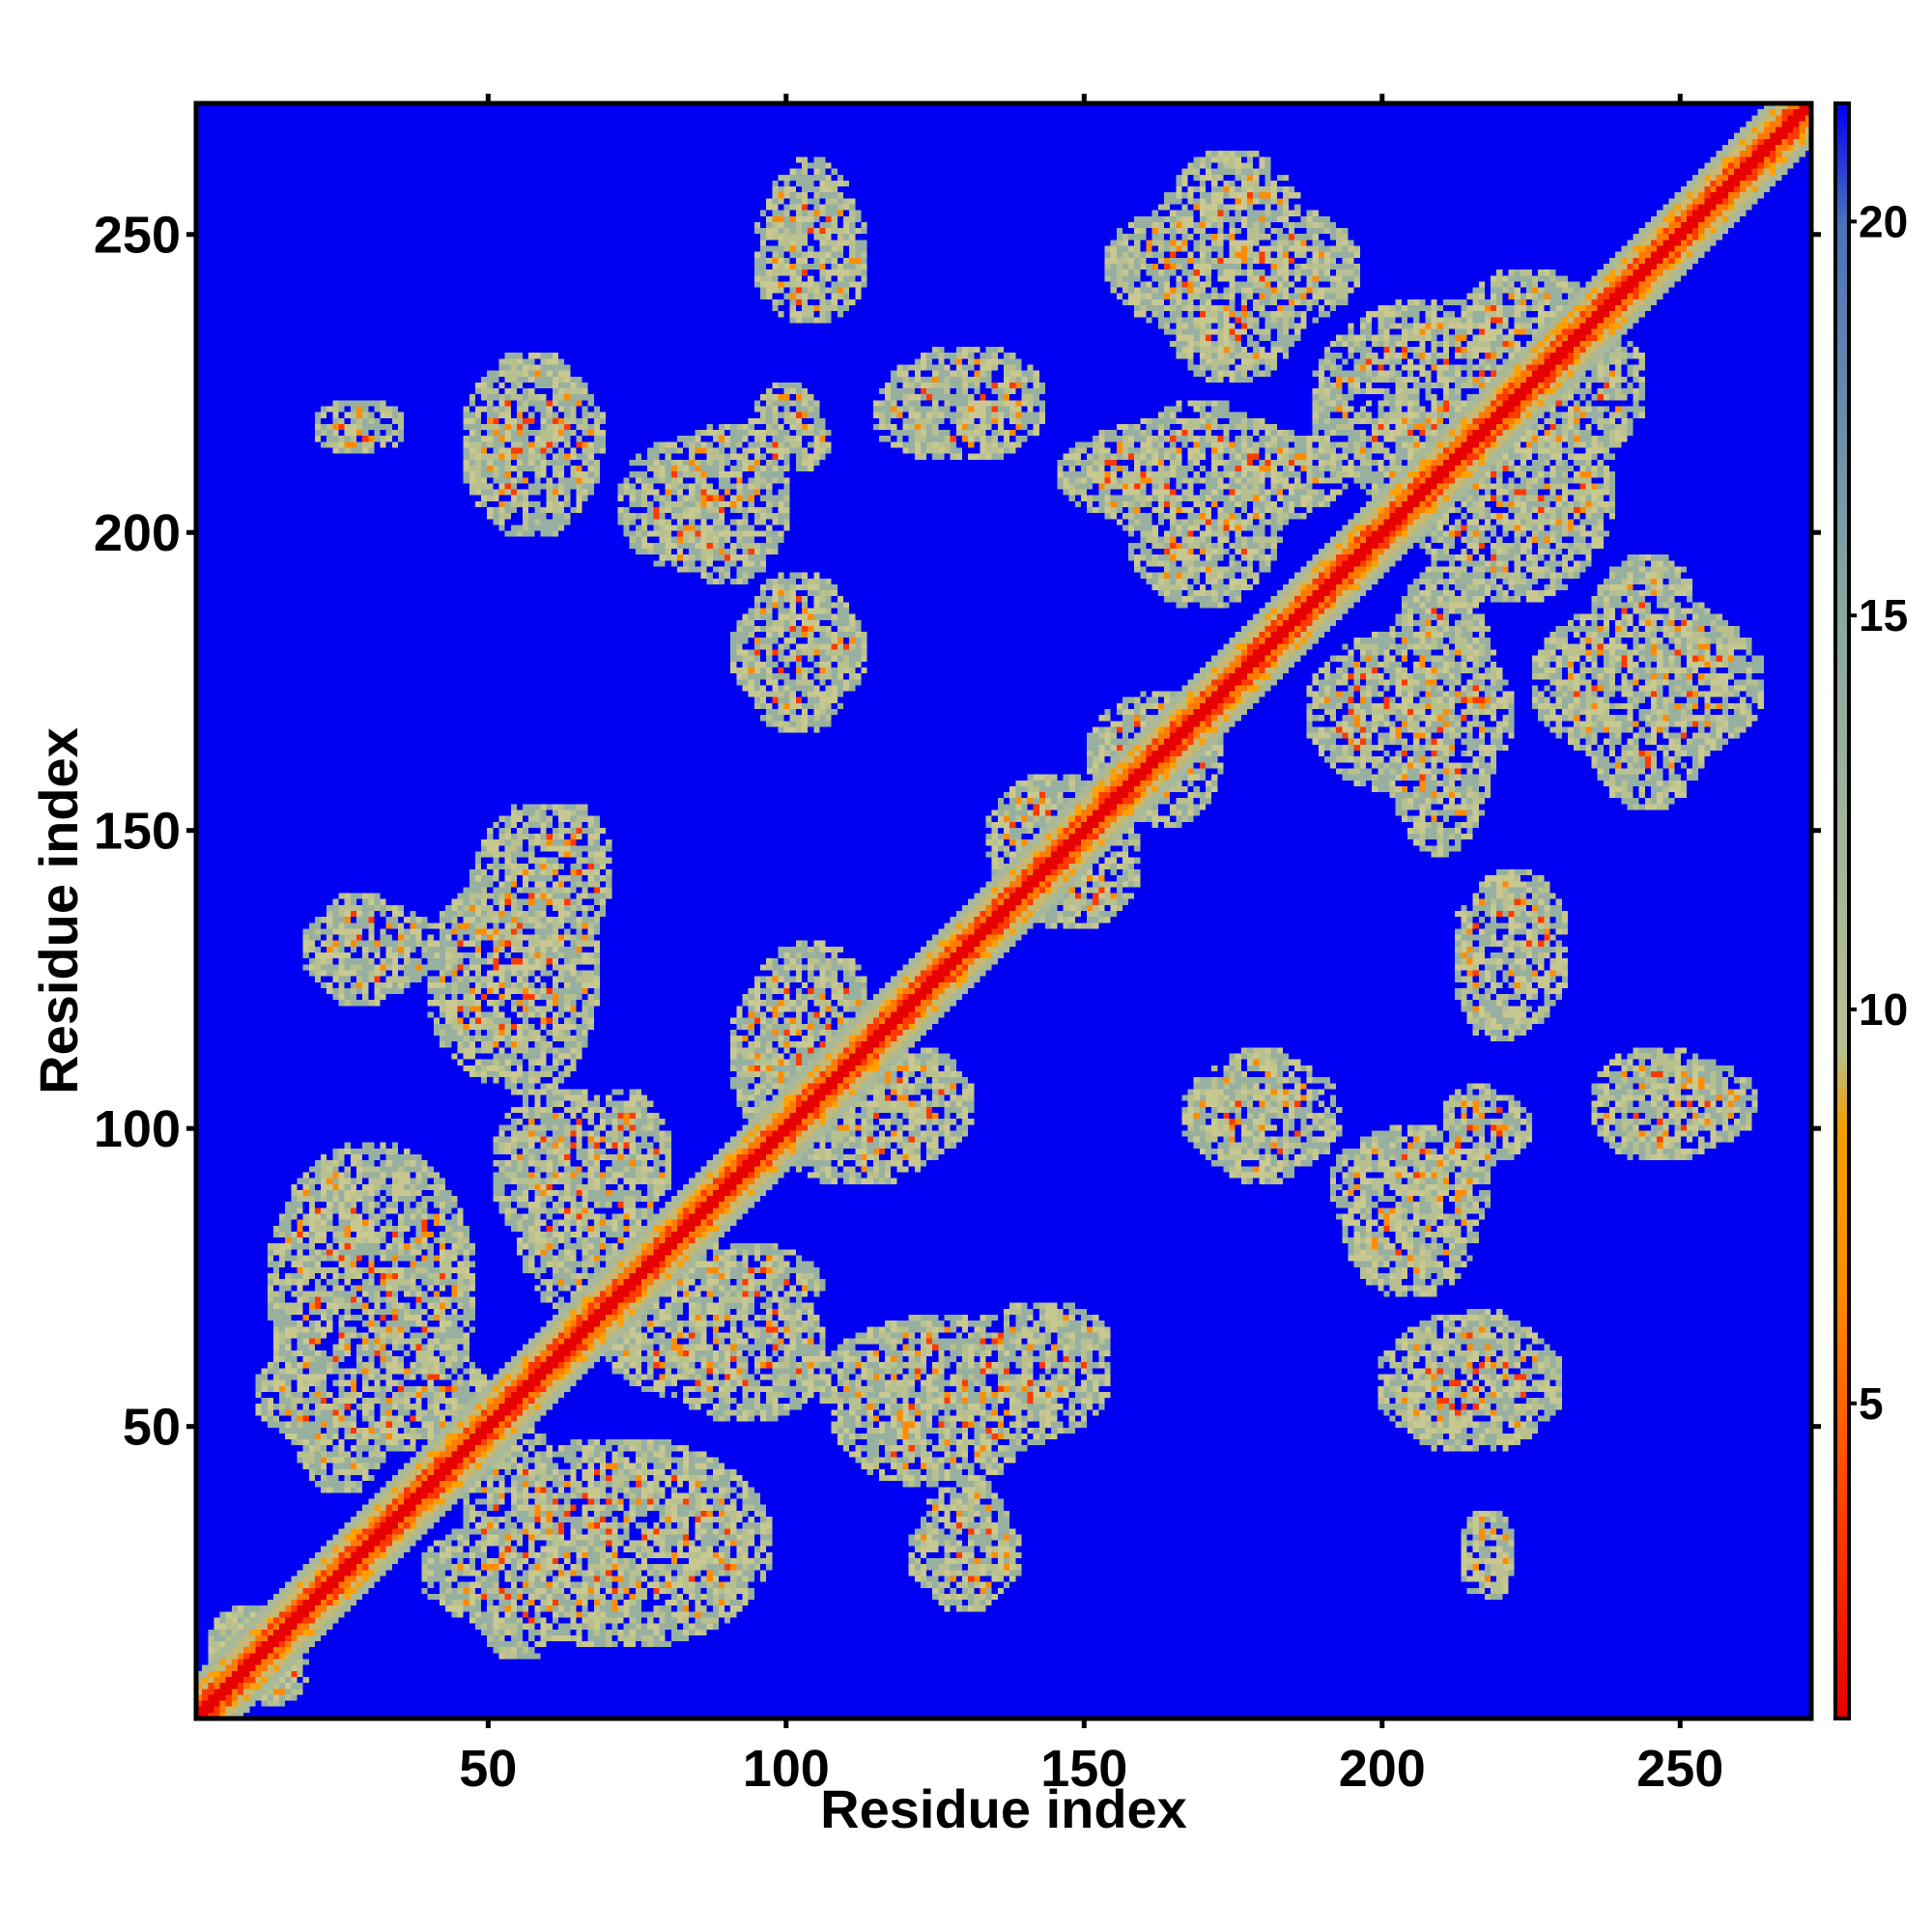 The width and height of the screenshot is (1932, 1932). What do you see at coordinates (1870, 910) in the screenshot?
I see `colorbar: 5 10 15 20` at bounding box center [1870, 910].